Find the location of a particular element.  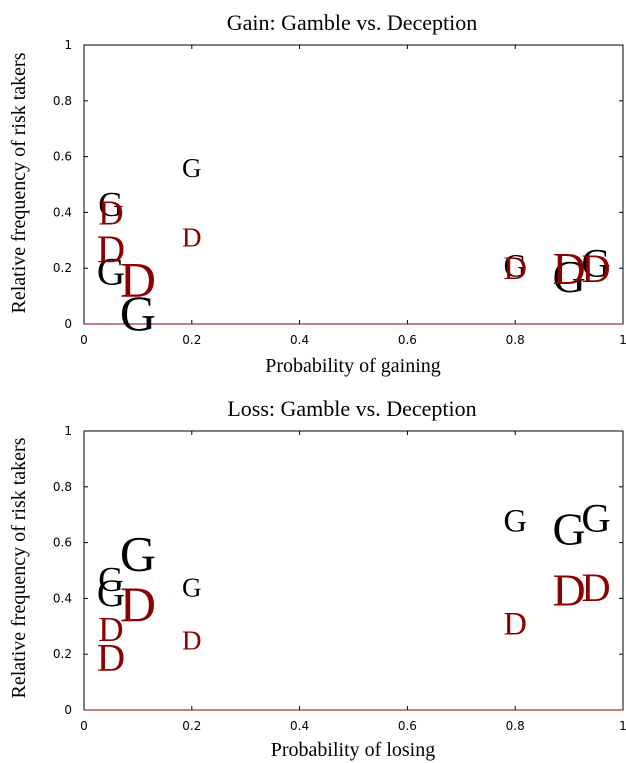

loss-x-tick-label: 0.4 is located at coordinates (299, 726).